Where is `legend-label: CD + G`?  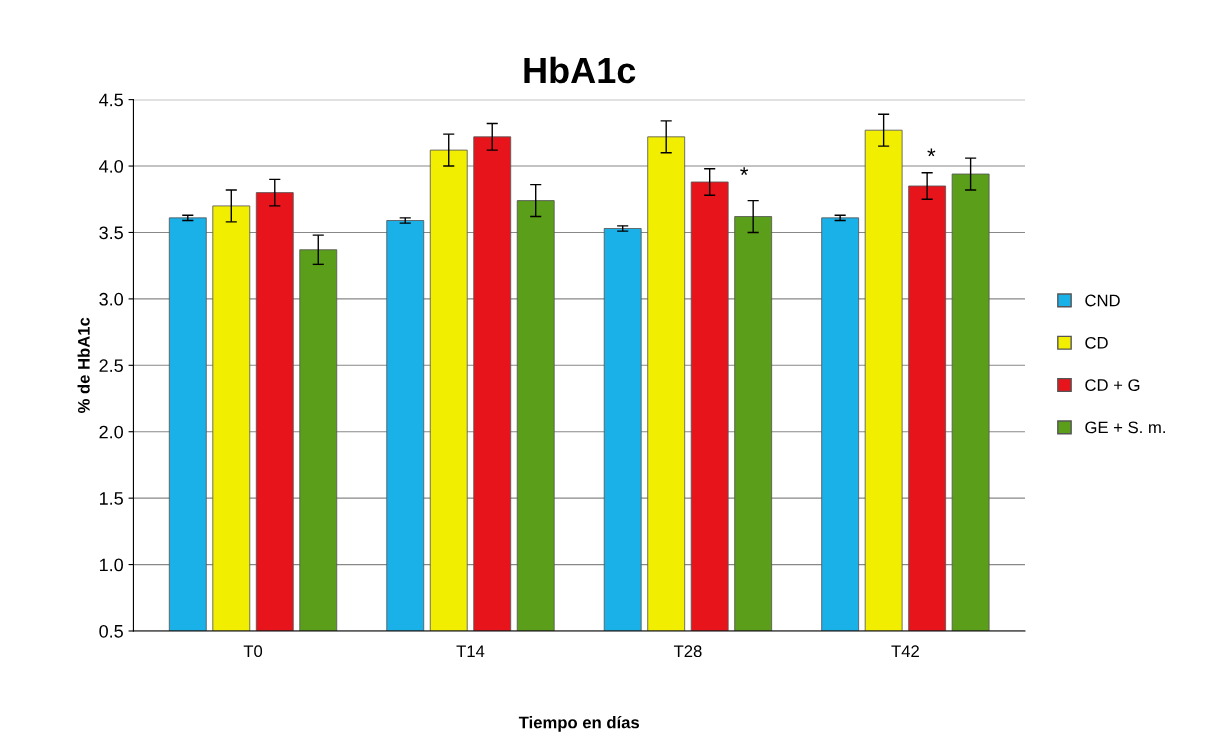 legend-label: CD + G is located at coordinates (1112, 385).